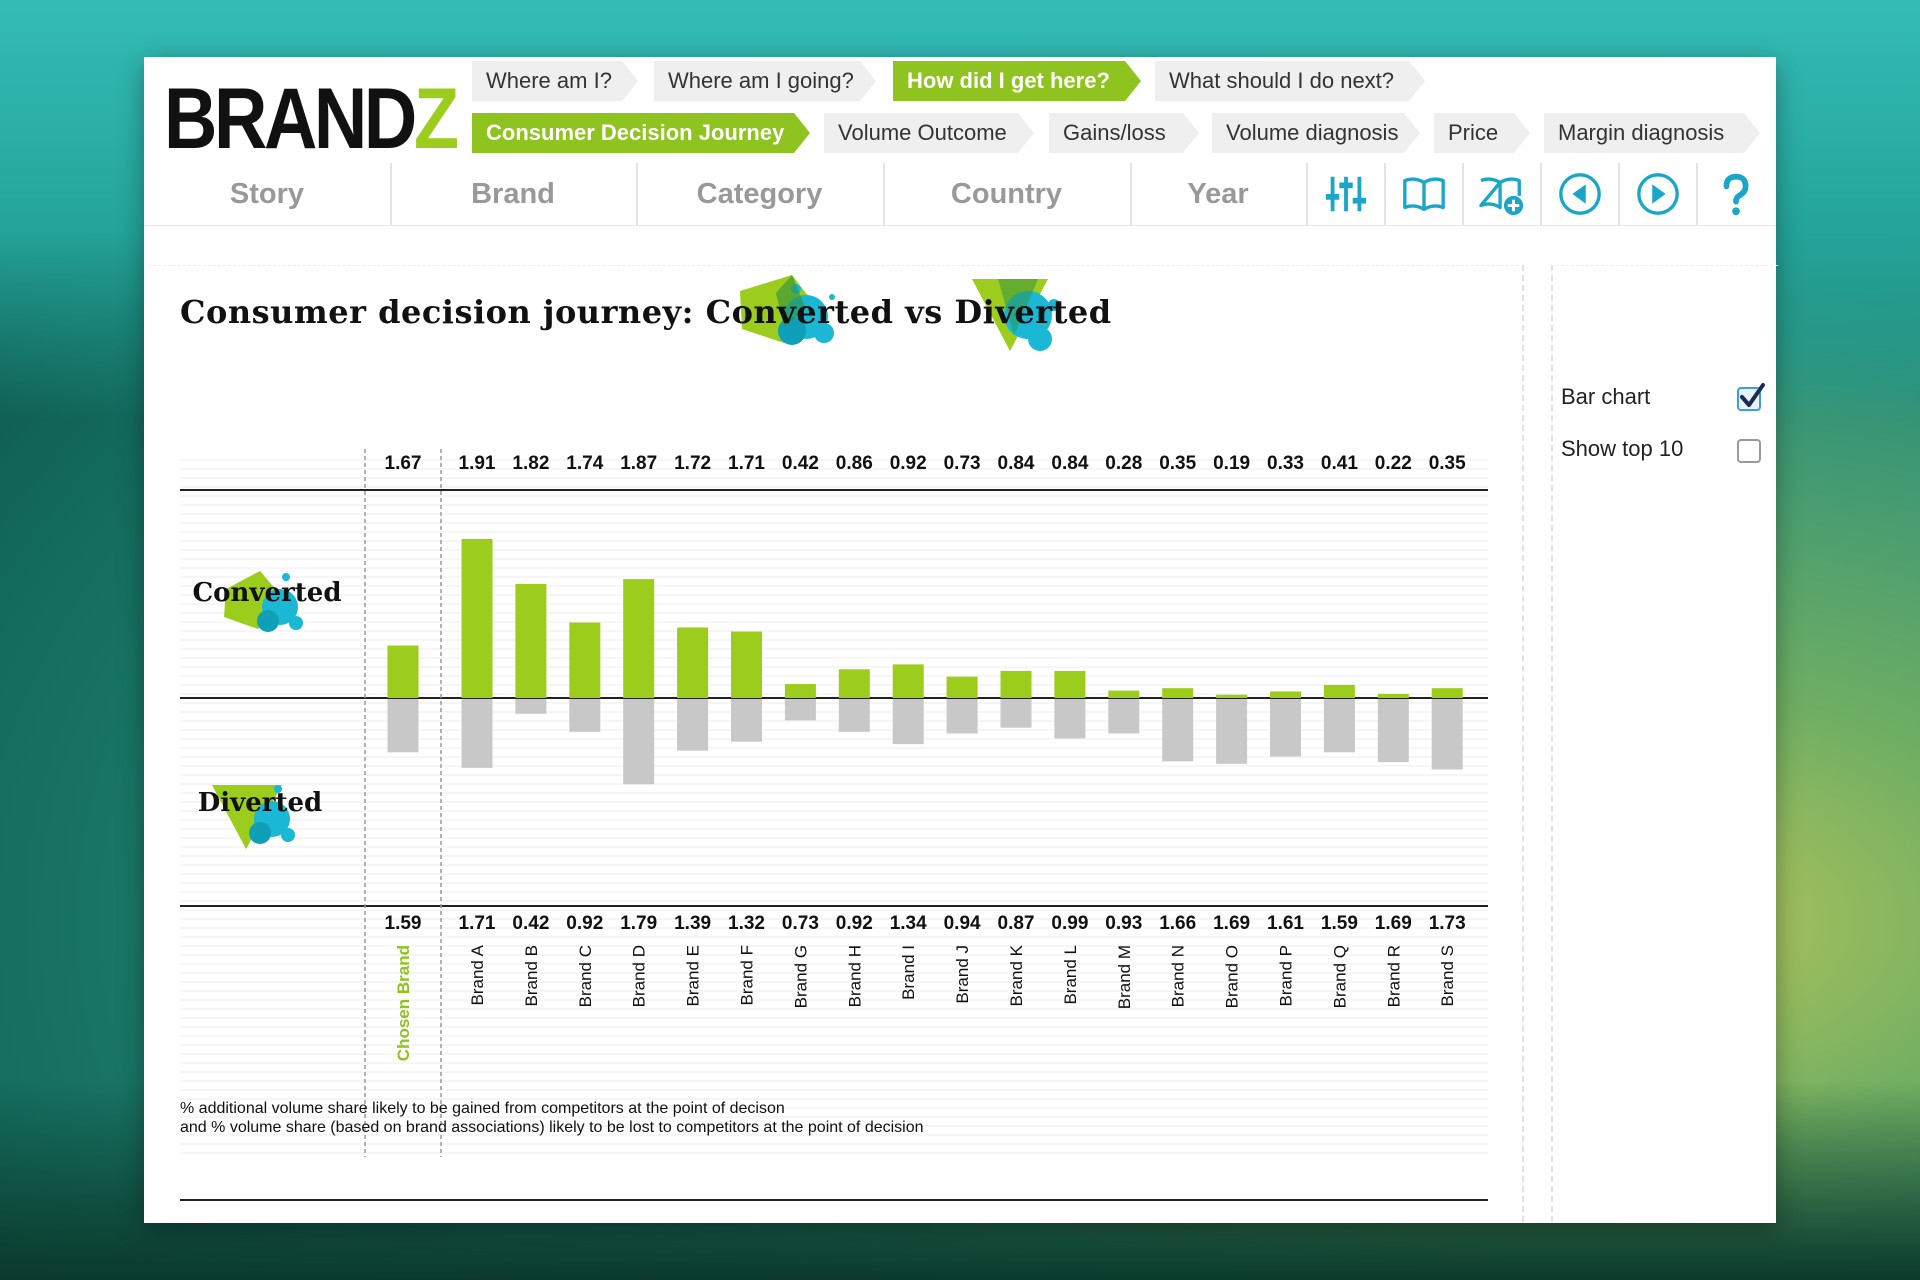 This screenshot has height=1280, width=1920. I want to click on diverted-value-label: 1.34, so click(908, 923).